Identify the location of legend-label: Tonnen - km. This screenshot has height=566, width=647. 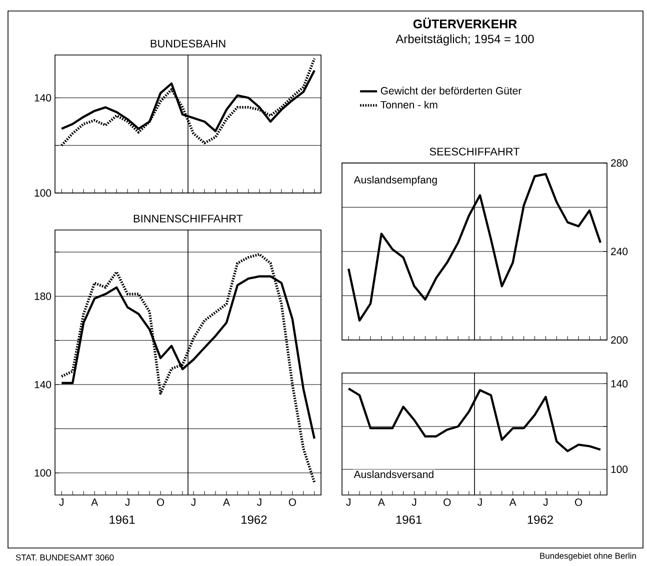
(409, 104).